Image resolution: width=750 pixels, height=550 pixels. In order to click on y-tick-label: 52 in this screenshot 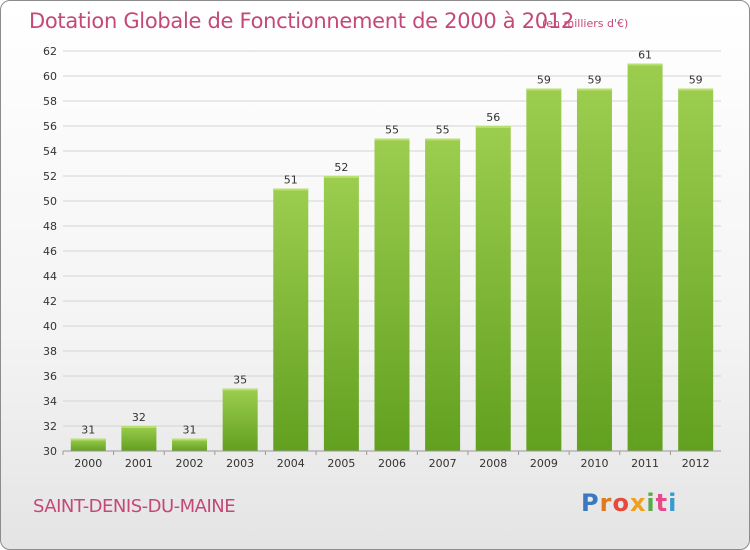, I will do `click(50, 176)`.